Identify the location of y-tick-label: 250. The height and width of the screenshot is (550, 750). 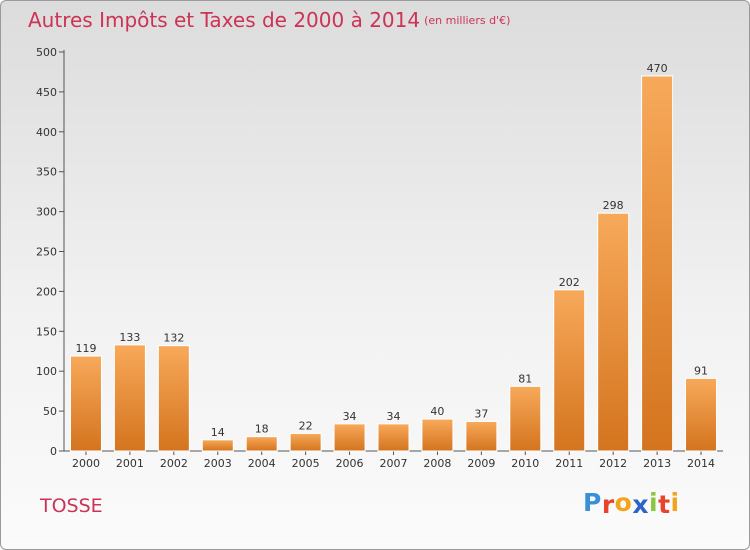
(46, 252).